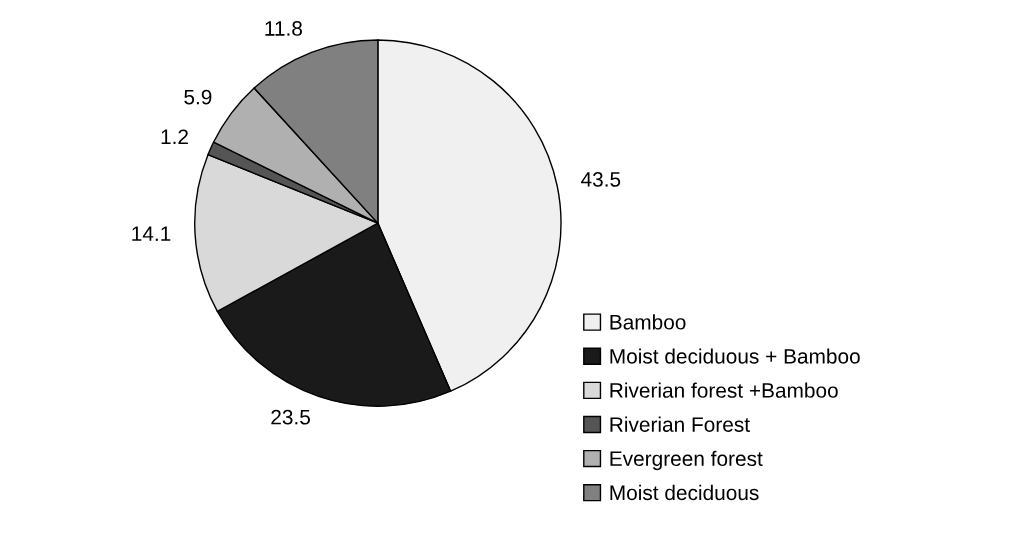 The height and width of the screenshot is (553, 1009). I want to click on legend-label: Evergreen forest, so click(686, 460).